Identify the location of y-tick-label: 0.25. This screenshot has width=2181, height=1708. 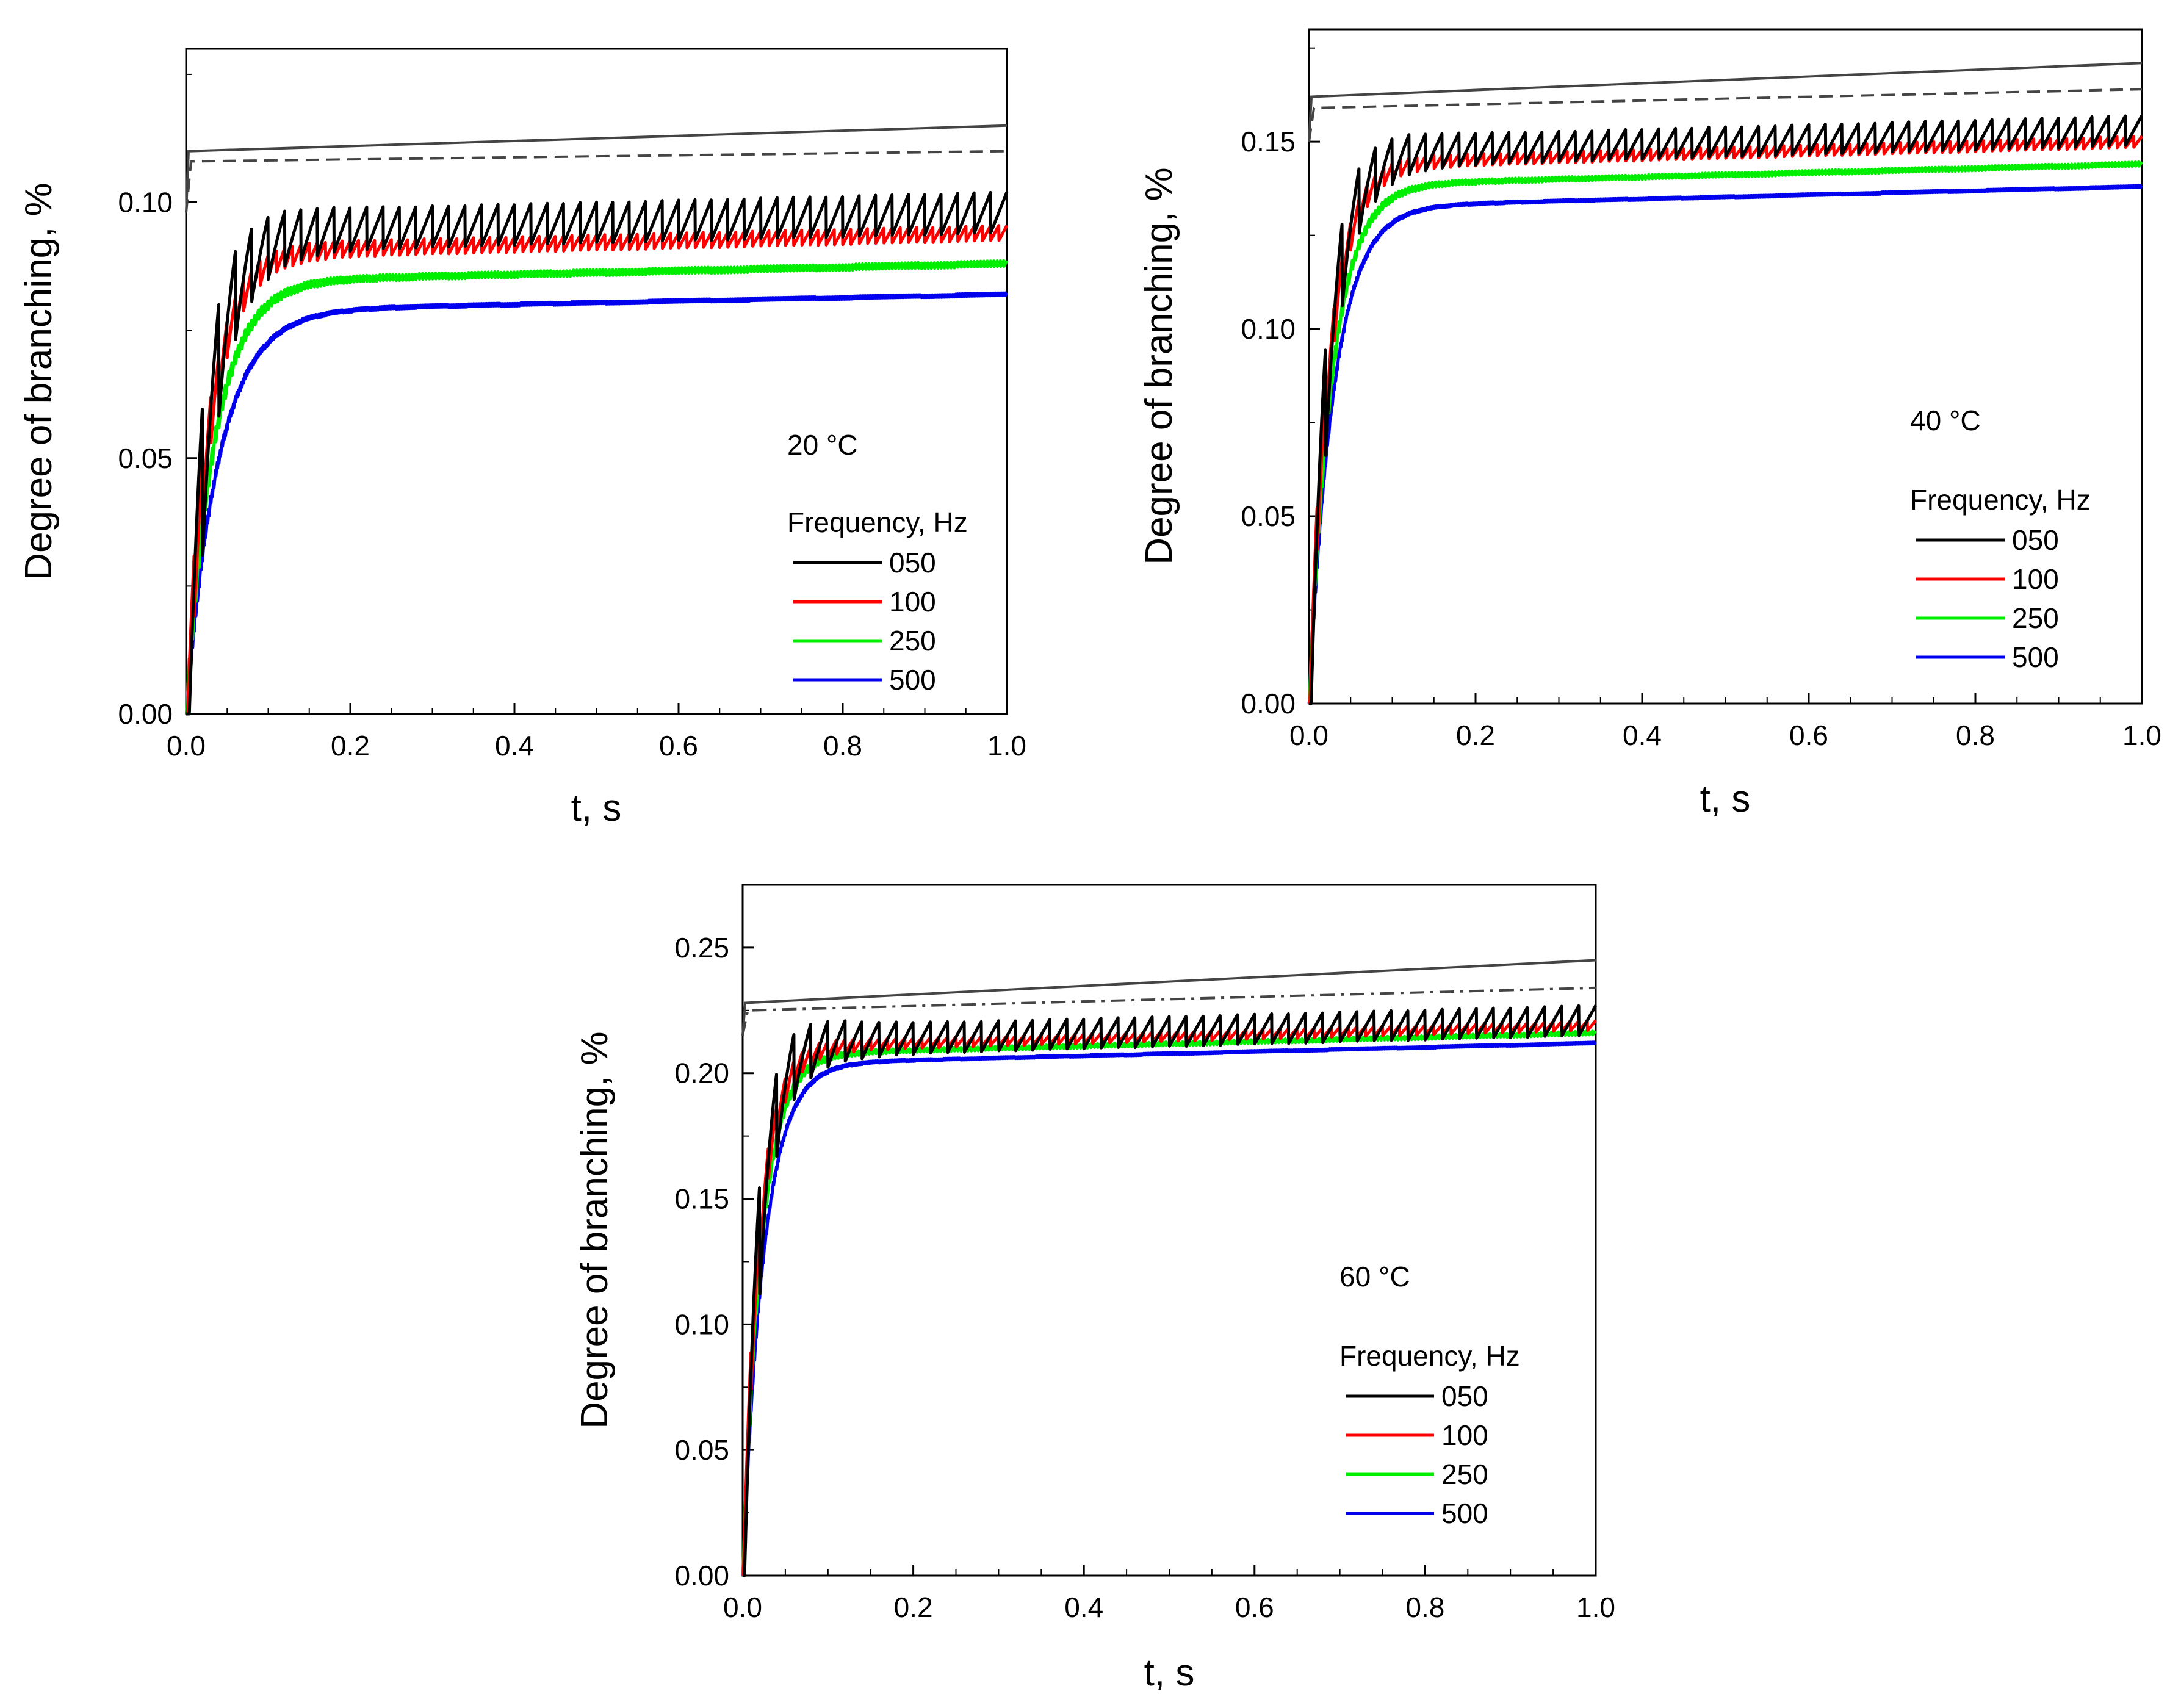
(701, 948).